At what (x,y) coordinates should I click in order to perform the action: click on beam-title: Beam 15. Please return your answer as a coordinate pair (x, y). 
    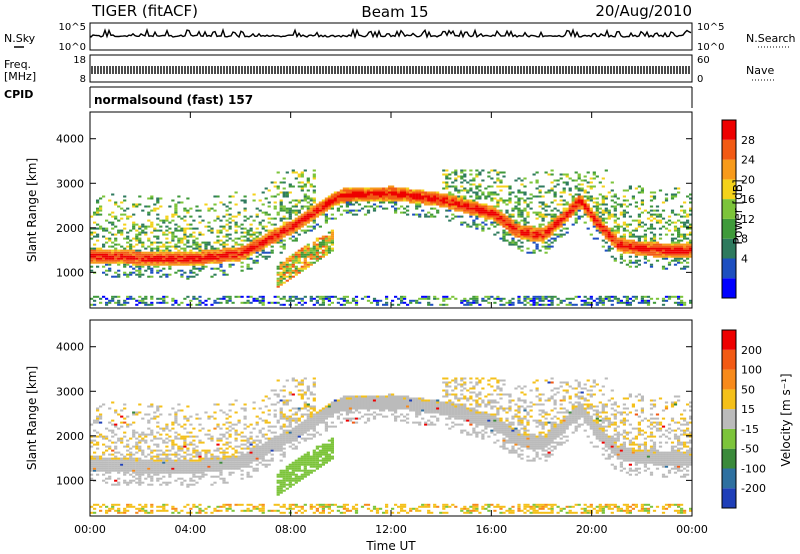
    Looking at the image, I should click on (394, 12).